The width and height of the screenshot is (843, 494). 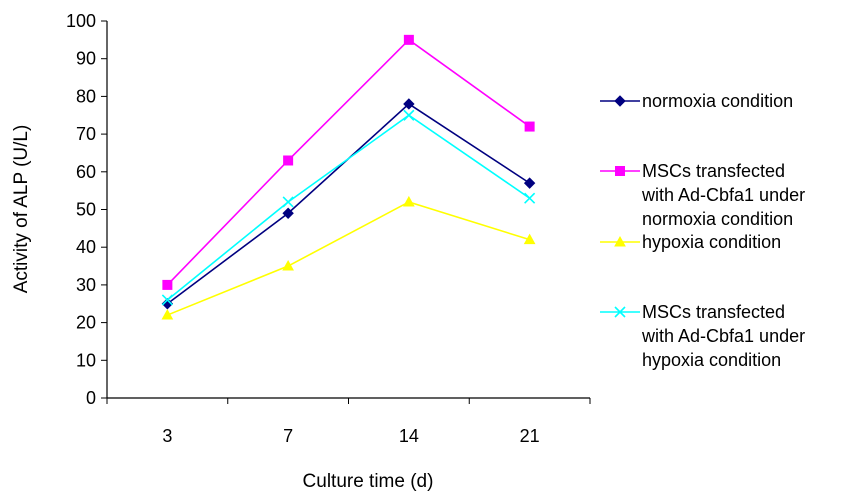 I want to click on y-tick-label: 20, so click(x=86, y=323).